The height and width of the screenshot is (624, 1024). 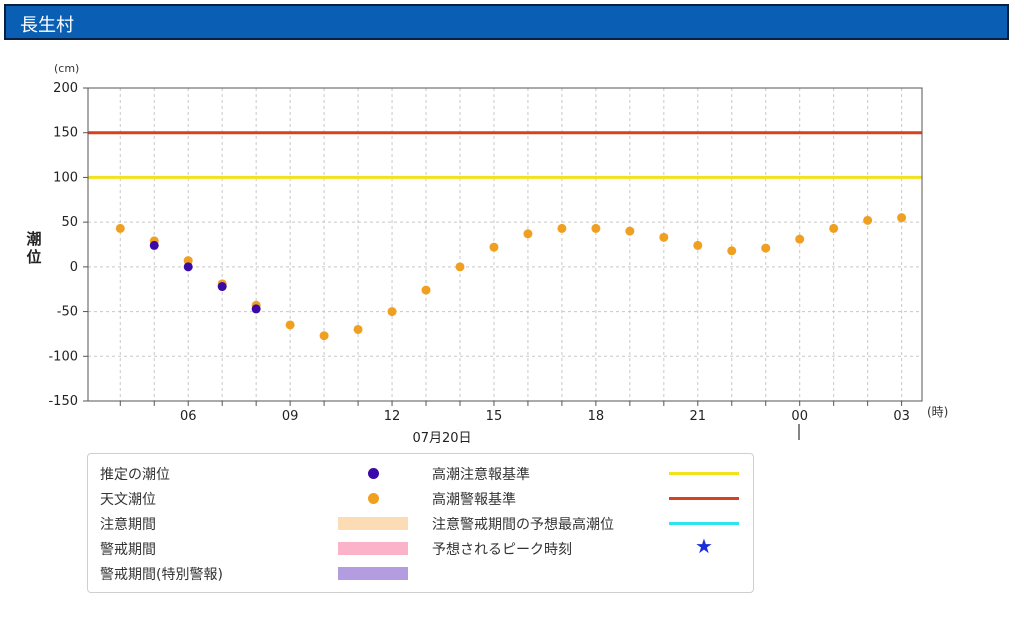 What do you see at coordinates (505, 155) in the screenshot?
I see `threshold-lines` at bounding box center [505, 155].